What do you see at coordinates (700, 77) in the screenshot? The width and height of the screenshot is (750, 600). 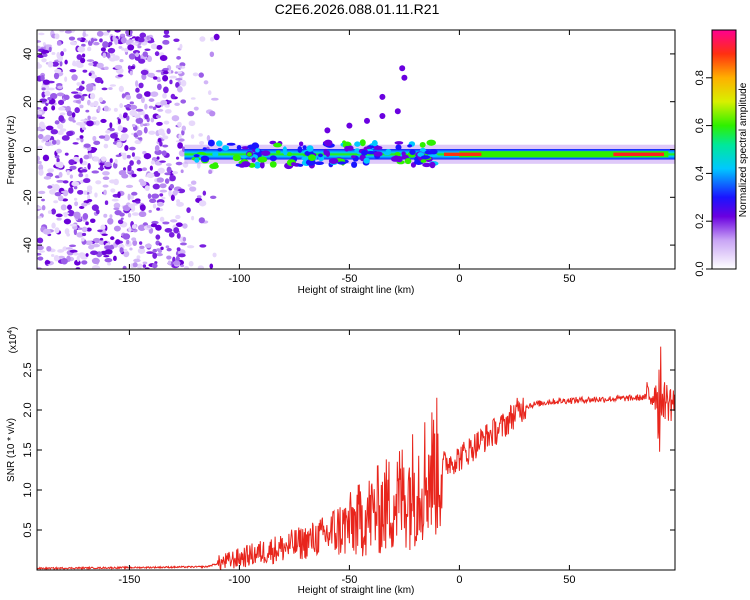 I see `colorbar-tick-label: 0.8` at bounding box center [700, 77].